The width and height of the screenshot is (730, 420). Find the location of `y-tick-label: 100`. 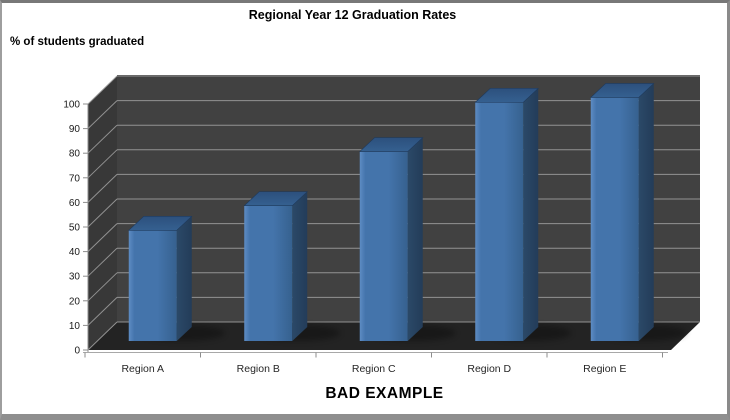

y-tick-label: 100 is located at coordinates (71, 105).